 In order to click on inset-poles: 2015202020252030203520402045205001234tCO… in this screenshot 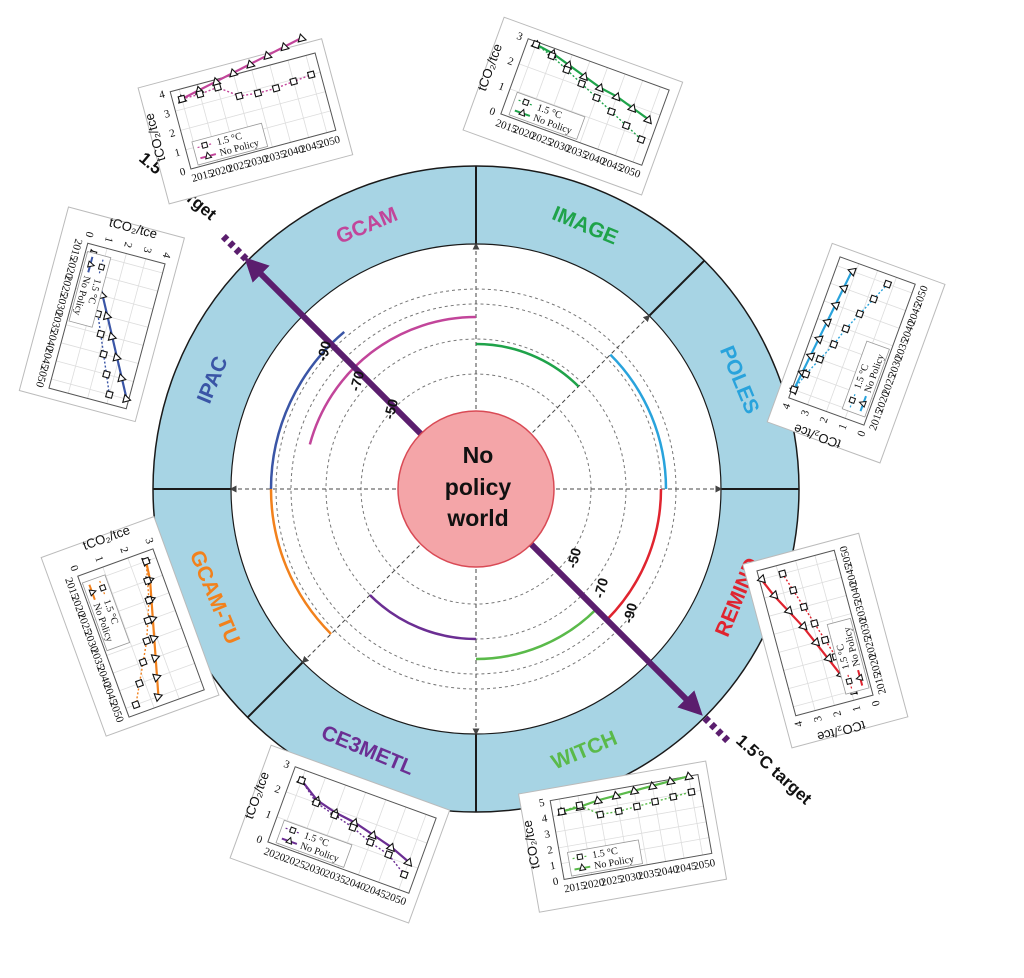, I will do `click(856, 353)`.